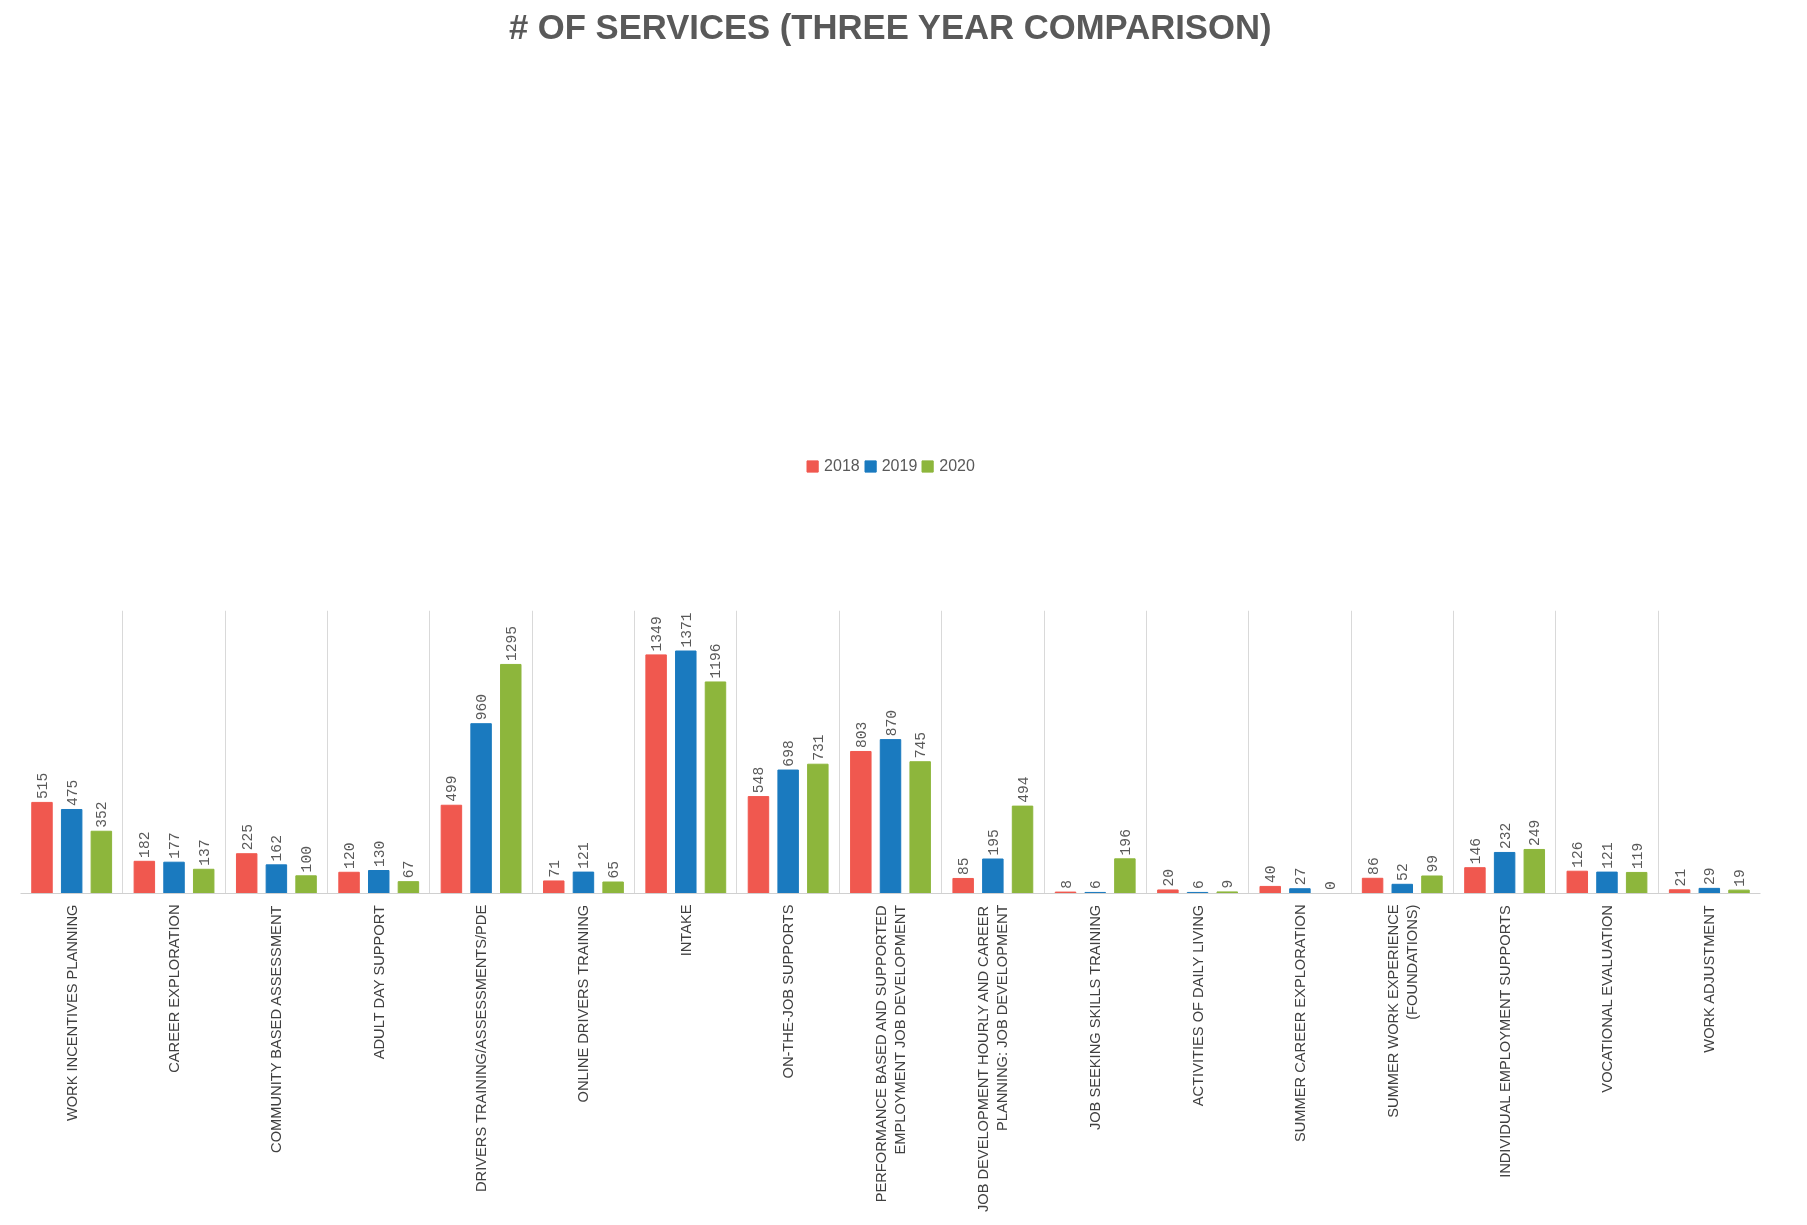 The width and height of the screenshot is (1807, 1225). I want to click on data-label: 126, so click(1578, 854).